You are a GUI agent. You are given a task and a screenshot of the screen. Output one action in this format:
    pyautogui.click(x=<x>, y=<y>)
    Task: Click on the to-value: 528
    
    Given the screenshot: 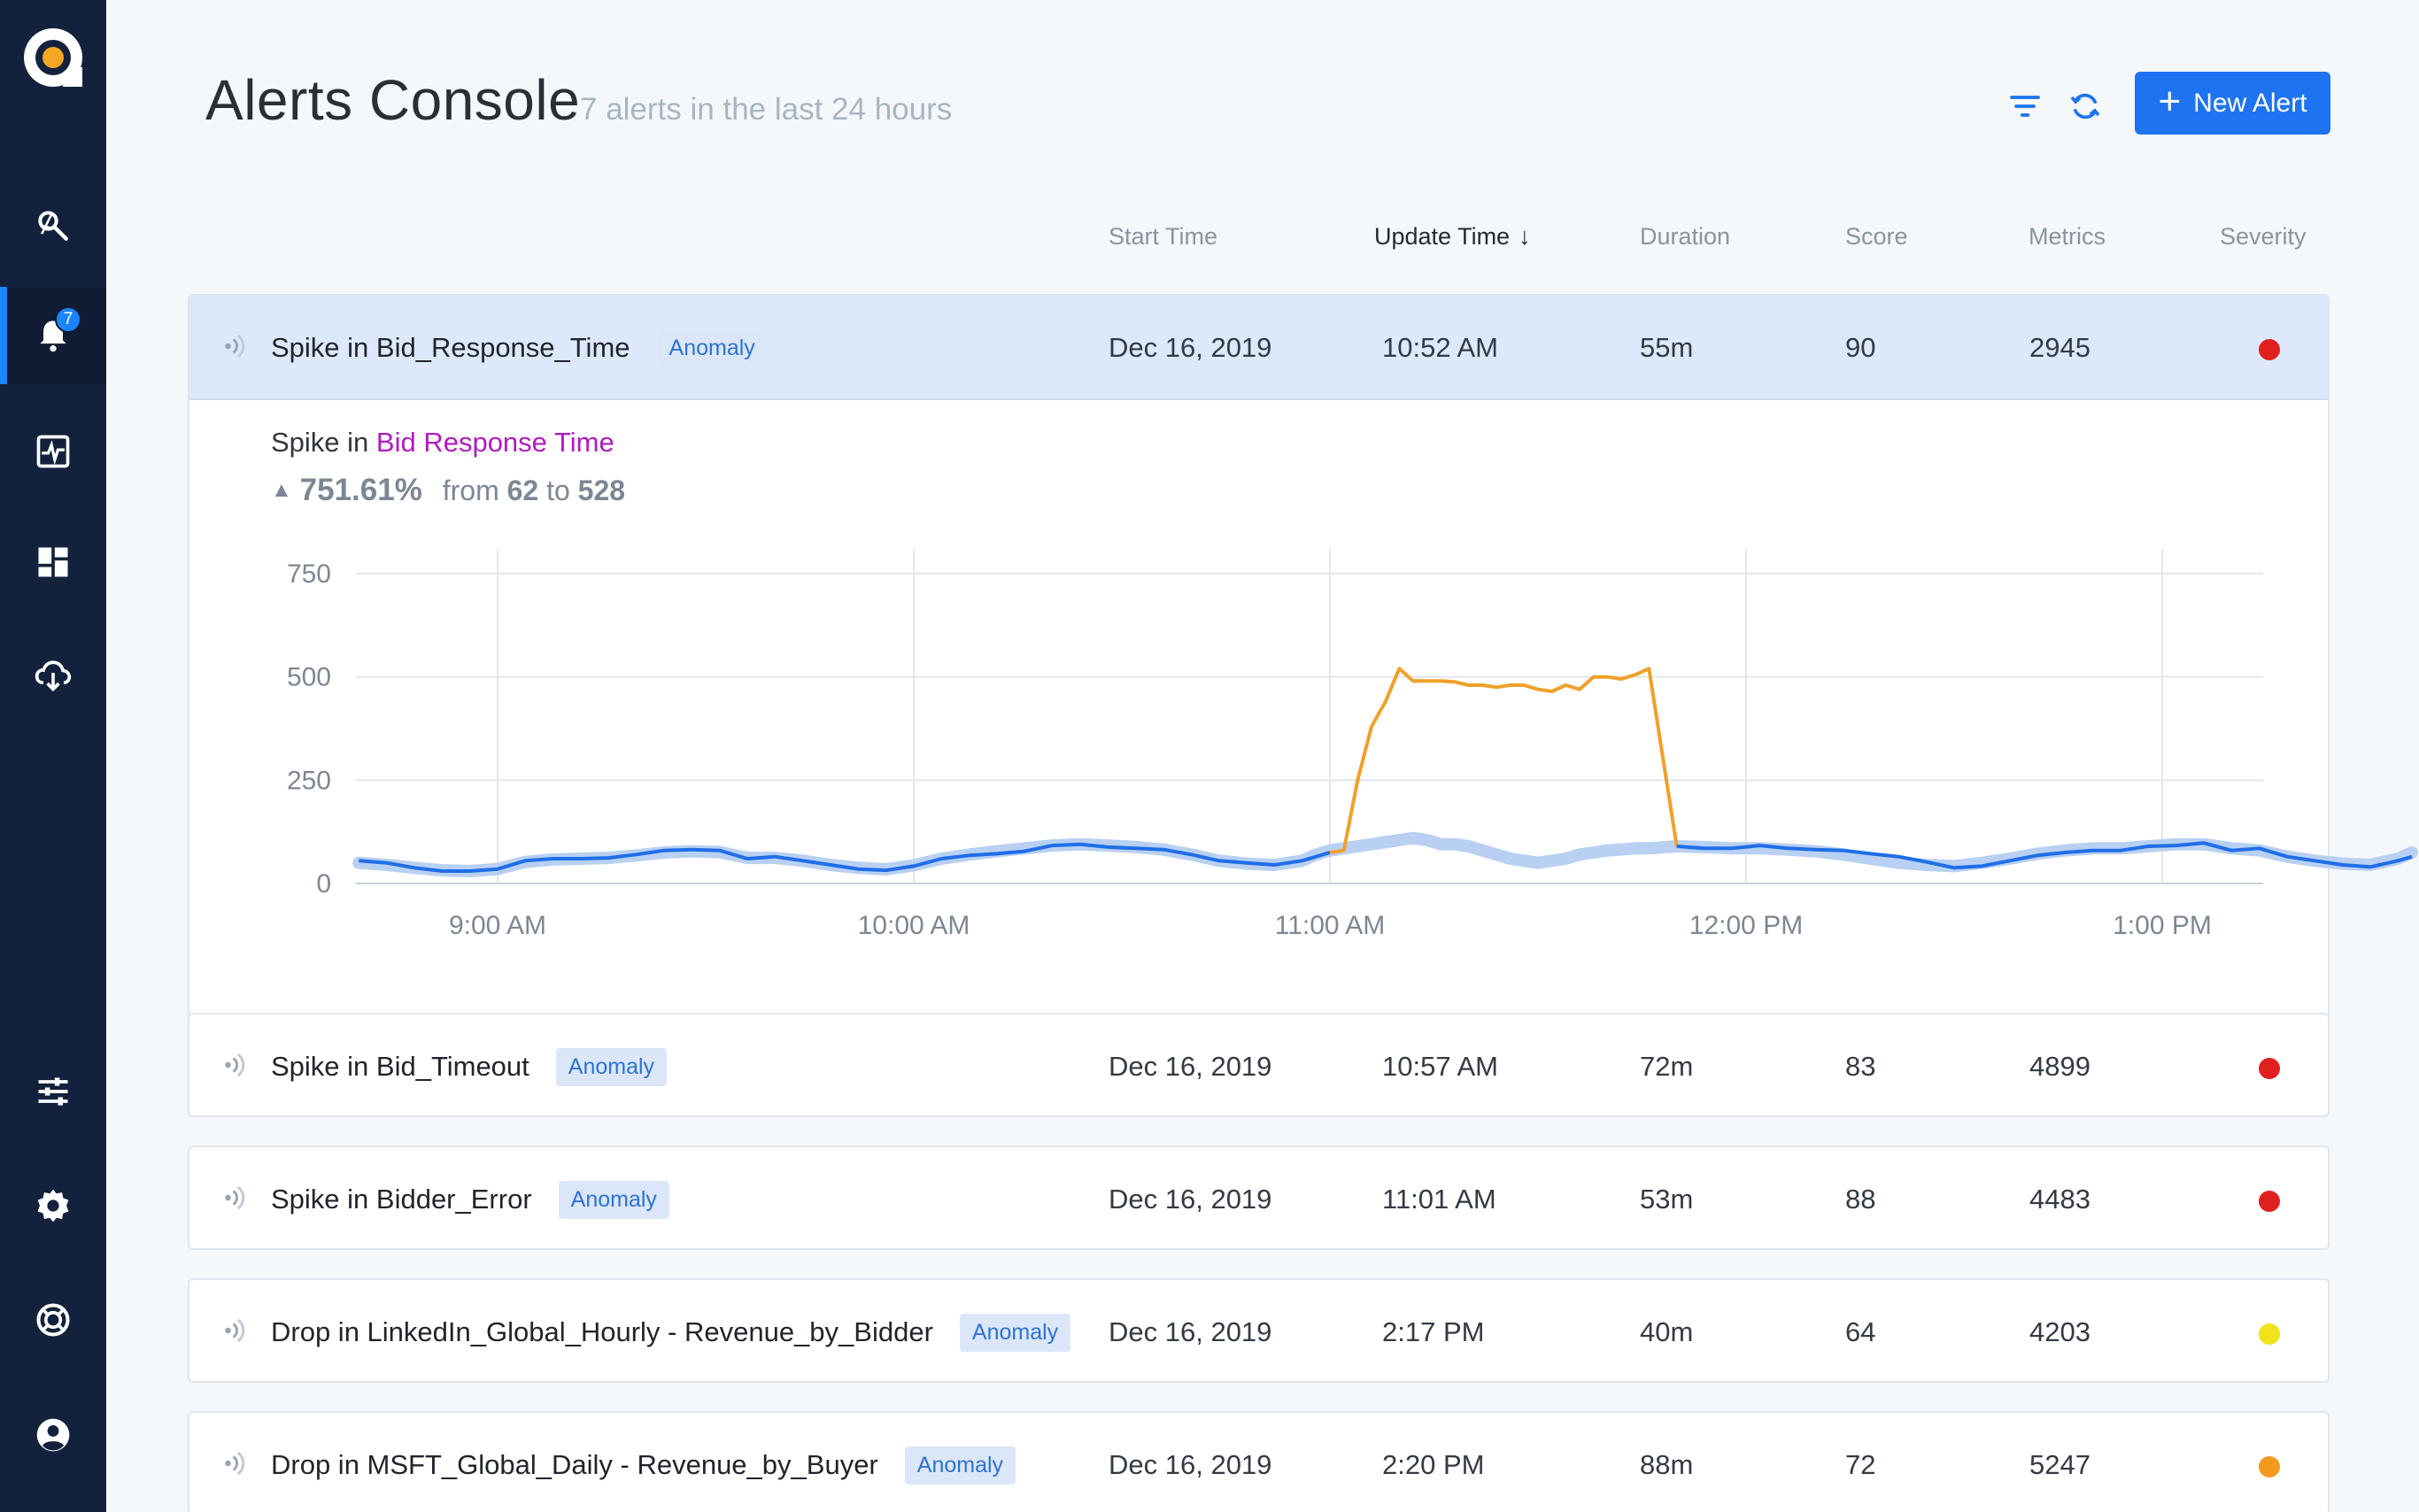 What is the action you would take?
    pyautogui.click(x=601, y=490)
    